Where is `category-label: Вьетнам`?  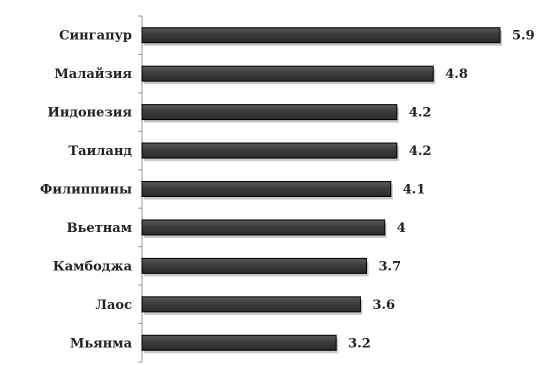
category-label: Вьетнам is located at coordinates (99, 228).